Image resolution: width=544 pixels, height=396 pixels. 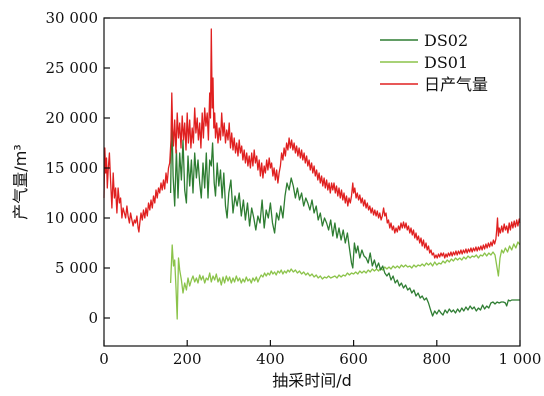 What do you see at coordinates (187, 359) in the screenshot?
I see `x-tick-label: 200` at bounding box center [187, 359].